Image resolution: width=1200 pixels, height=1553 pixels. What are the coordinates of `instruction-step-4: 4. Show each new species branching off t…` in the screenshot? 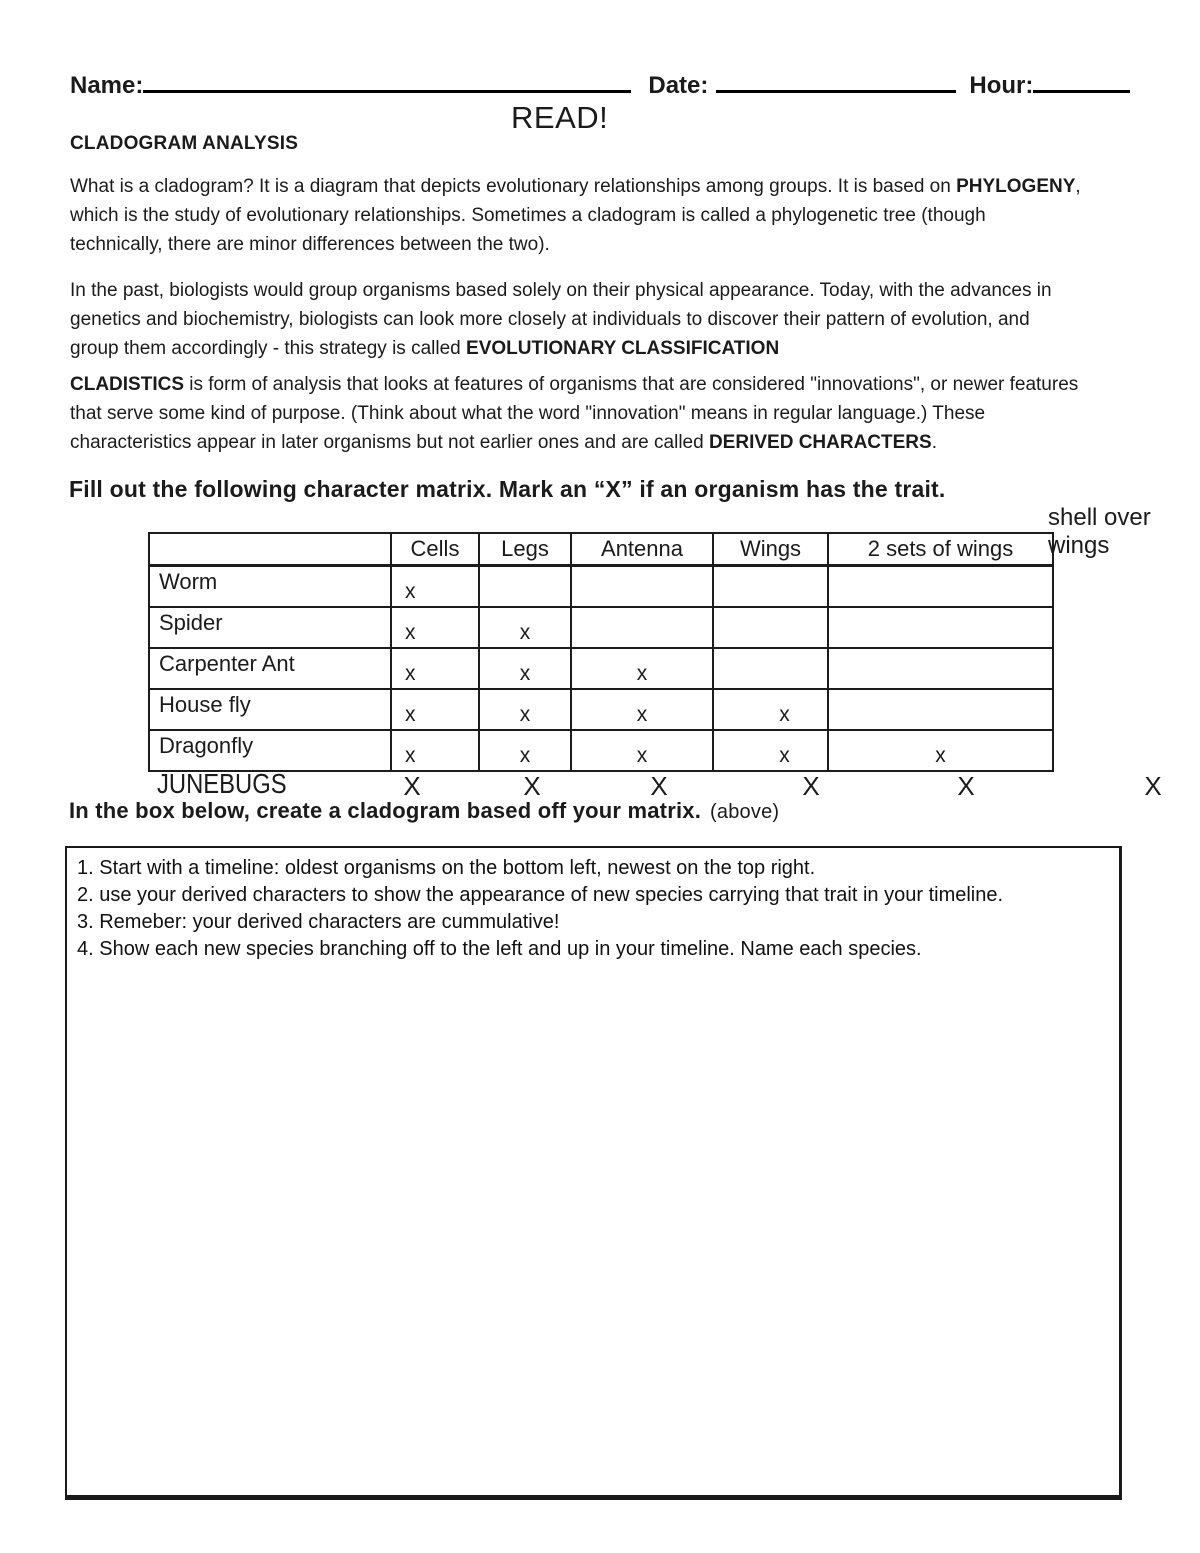 It's located at (499, 949).